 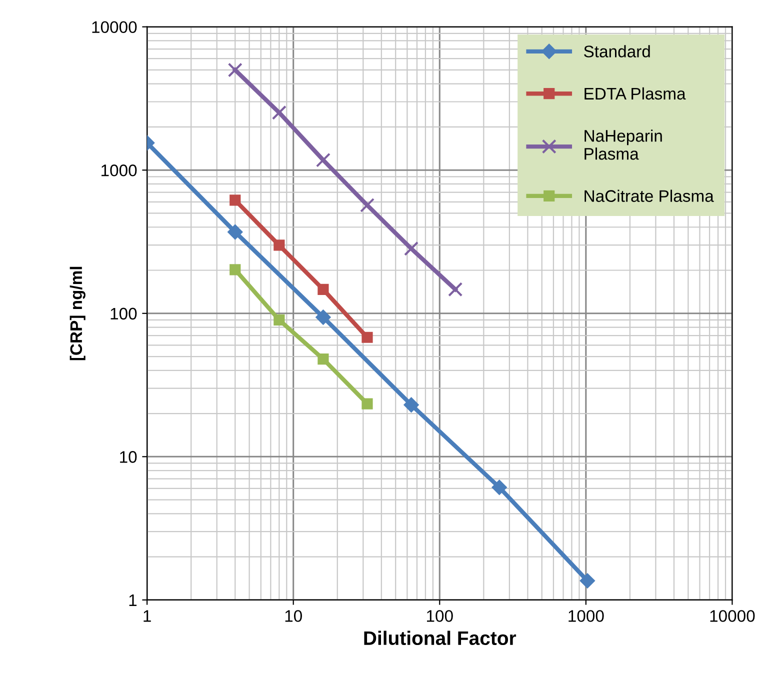 I want to click on legend-label: Standard, so click(x=617, y=51).